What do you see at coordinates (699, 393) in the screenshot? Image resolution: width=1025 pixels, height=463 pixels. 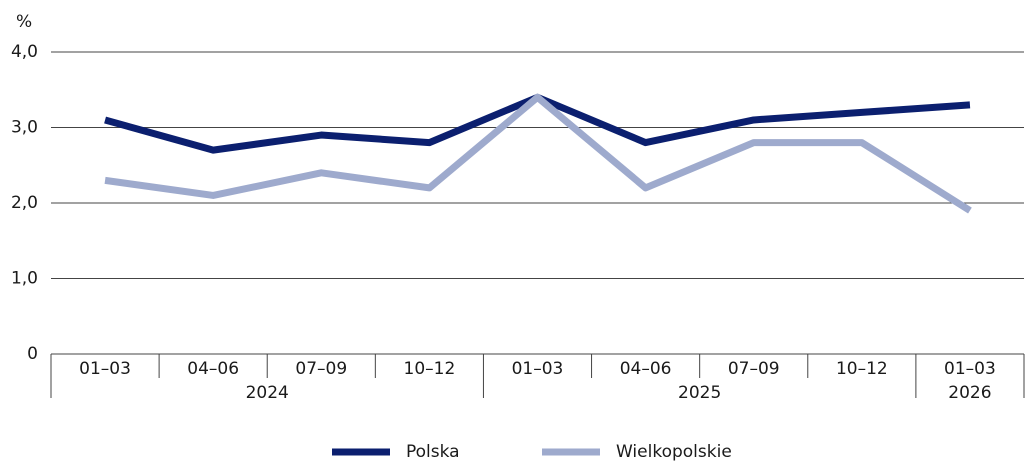 I see `x-group-label: 2025` at bounding box center [699, 393].